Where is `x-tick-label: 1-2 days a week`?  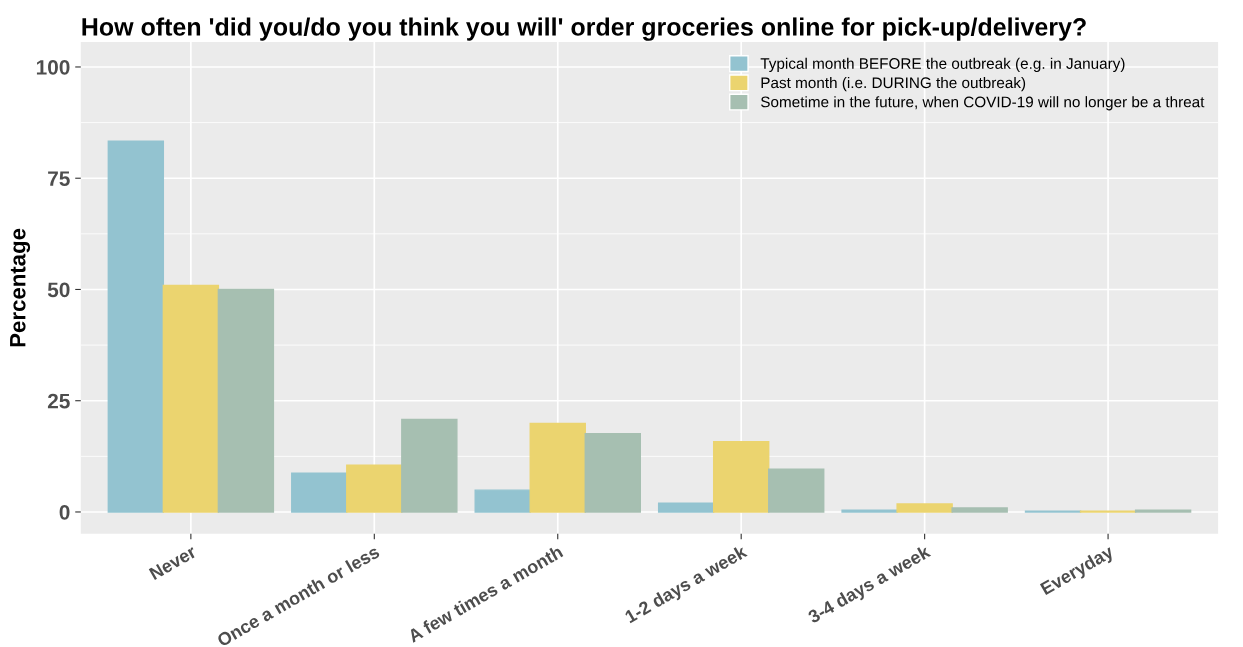
x-tick-label: 1-2 days a week is located at coordinates (686, 585).